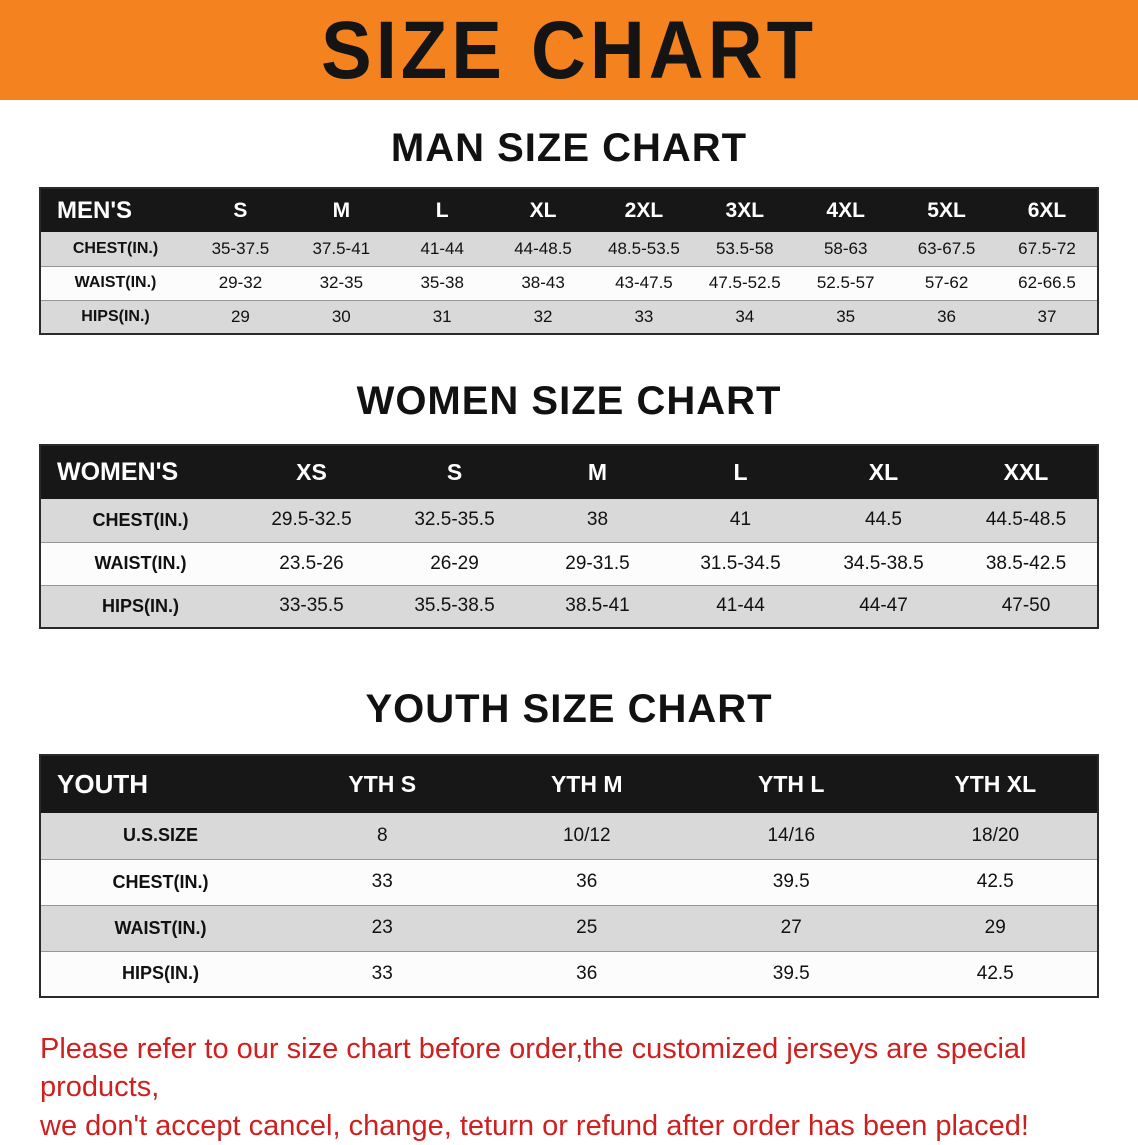  What do you see at coordinates (745, 283) in the screenshot?
I see `value-cell: 47.5-52.5` at bounding box center [745, 283].